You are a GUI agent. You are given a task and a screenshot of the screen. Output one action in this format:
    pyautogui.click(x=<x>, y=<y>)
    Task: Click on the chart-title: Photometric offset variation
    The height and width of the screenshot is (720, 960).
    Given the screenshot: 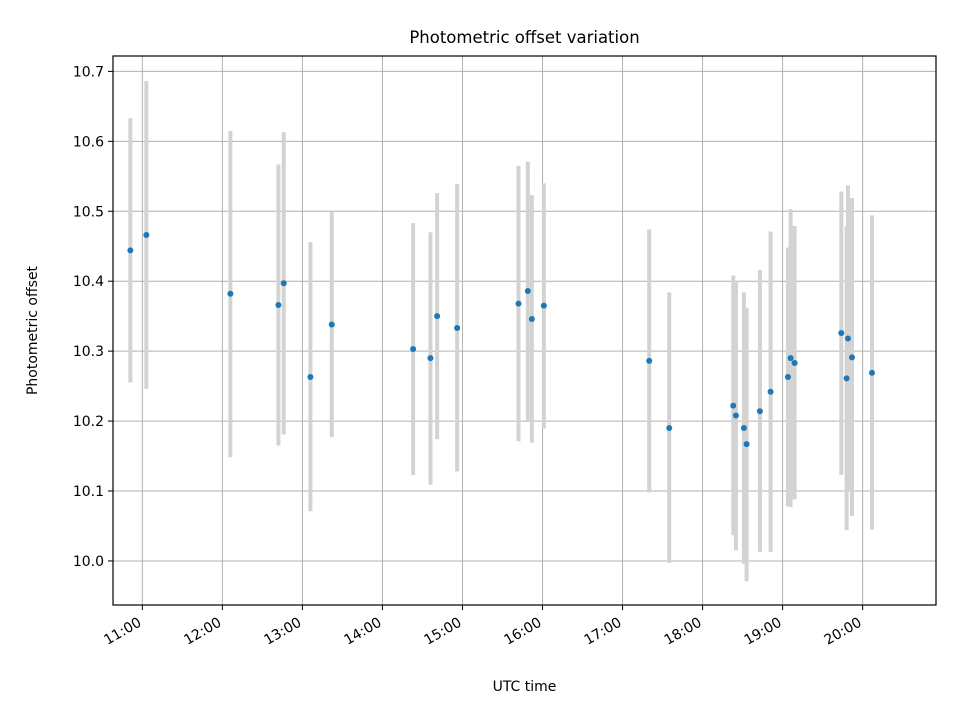 What is the action you would take?
    pyautogui.click(x=524, y=37)
    